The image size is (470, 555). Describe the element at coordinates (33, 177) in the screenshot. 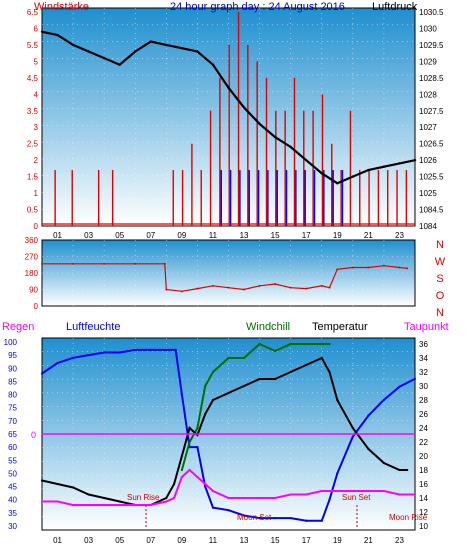

I see `wind-y-tick: 1.5` at that location.